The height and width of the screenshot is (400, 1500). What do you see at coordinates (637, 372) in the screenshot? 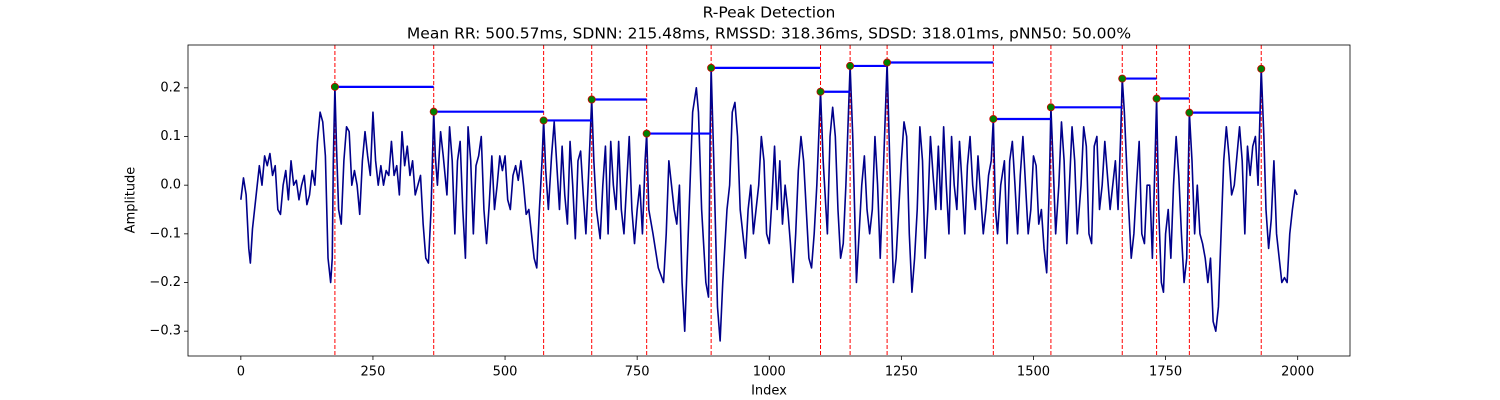
I see `x-tick-label: 750` at bounding box center [637, 372].